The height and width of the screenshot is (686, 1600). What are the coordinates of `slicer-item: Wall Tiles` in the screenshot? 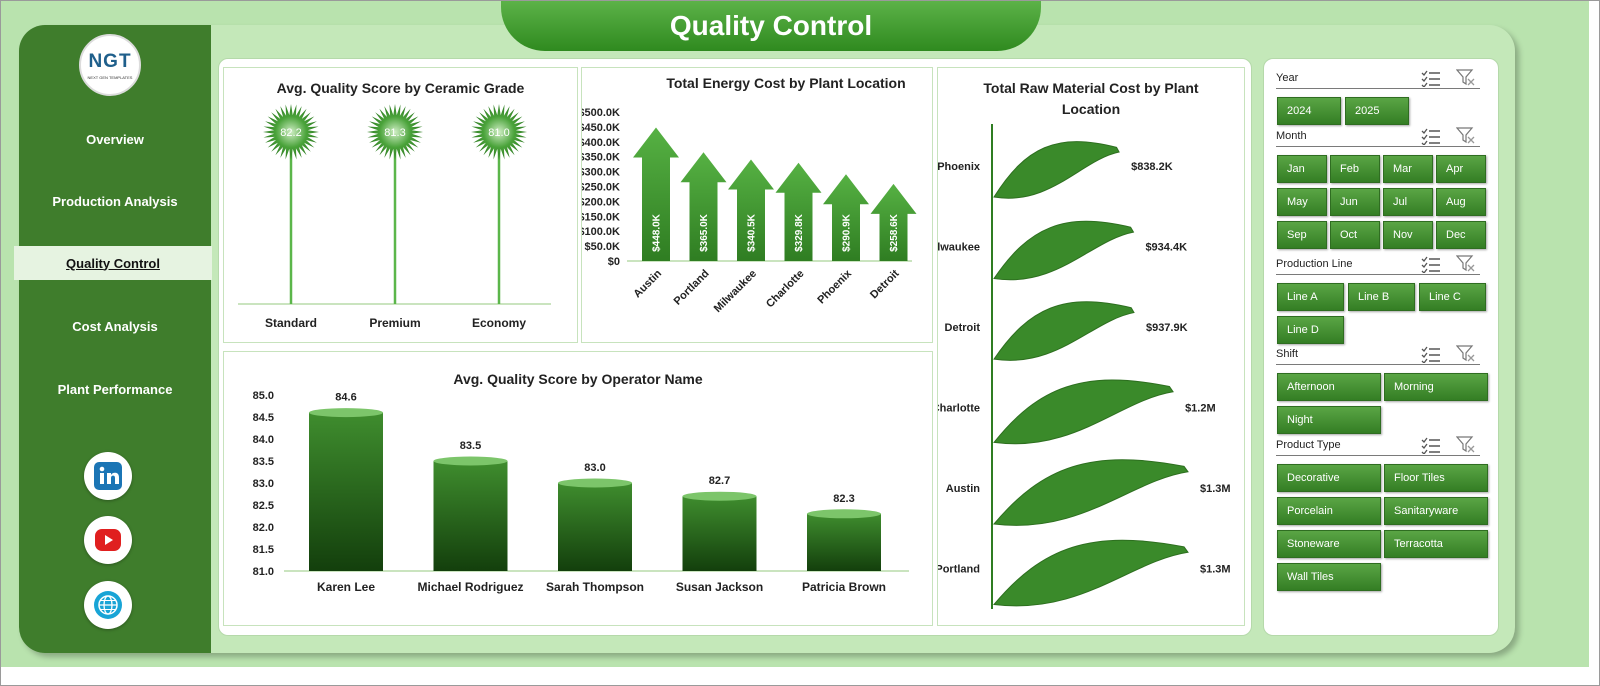 It's located at (1329, 577).